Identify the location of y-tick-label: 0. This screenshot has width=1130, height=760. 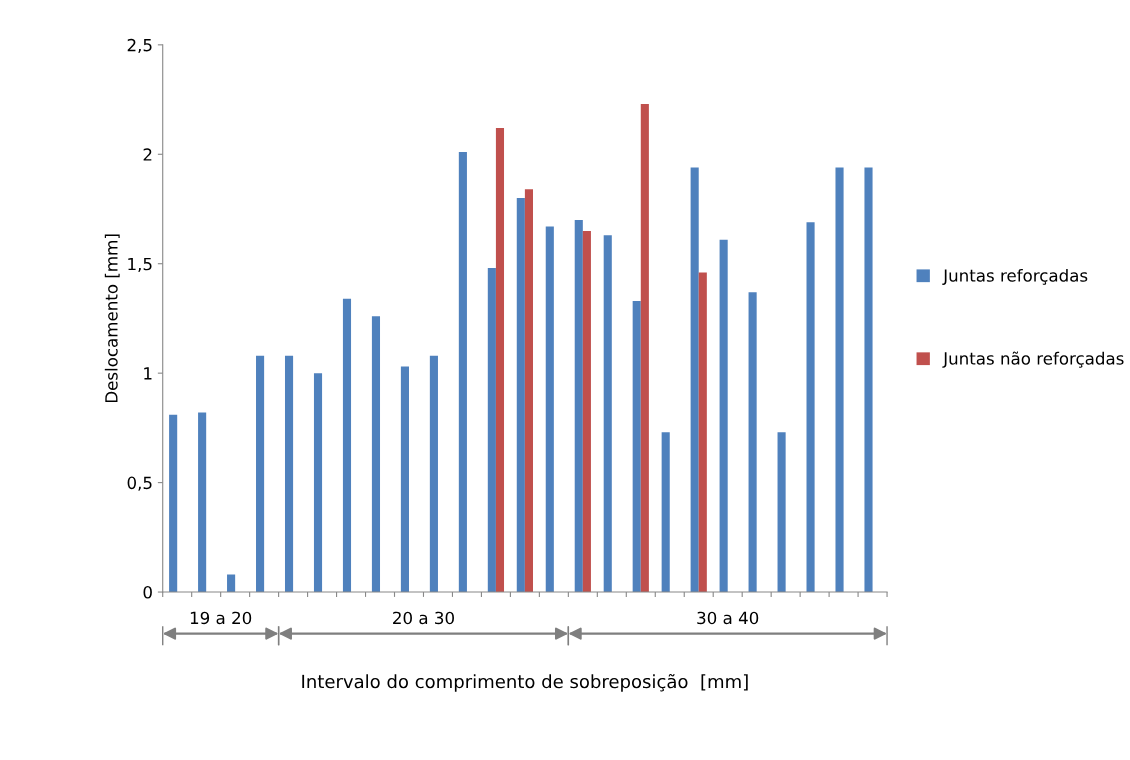
(147, 592).